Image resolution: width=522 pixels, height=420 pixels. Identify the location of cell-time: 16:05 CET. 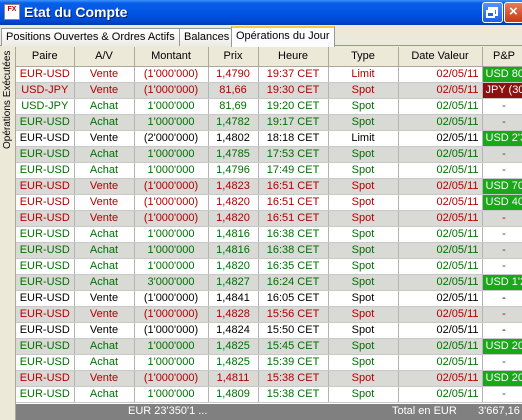
(293, 298).